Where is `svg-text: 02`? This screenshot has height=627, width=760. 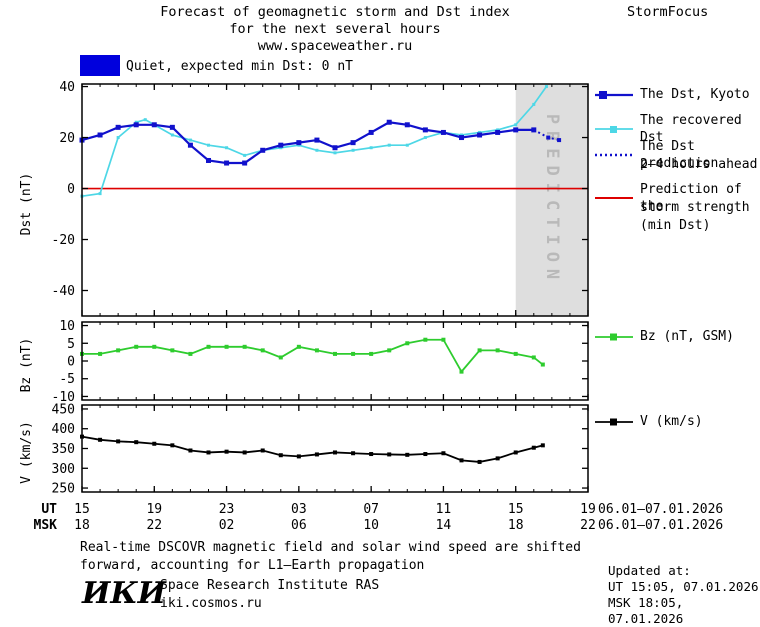
svg-text: 02 is located at coordinates (227, 525).